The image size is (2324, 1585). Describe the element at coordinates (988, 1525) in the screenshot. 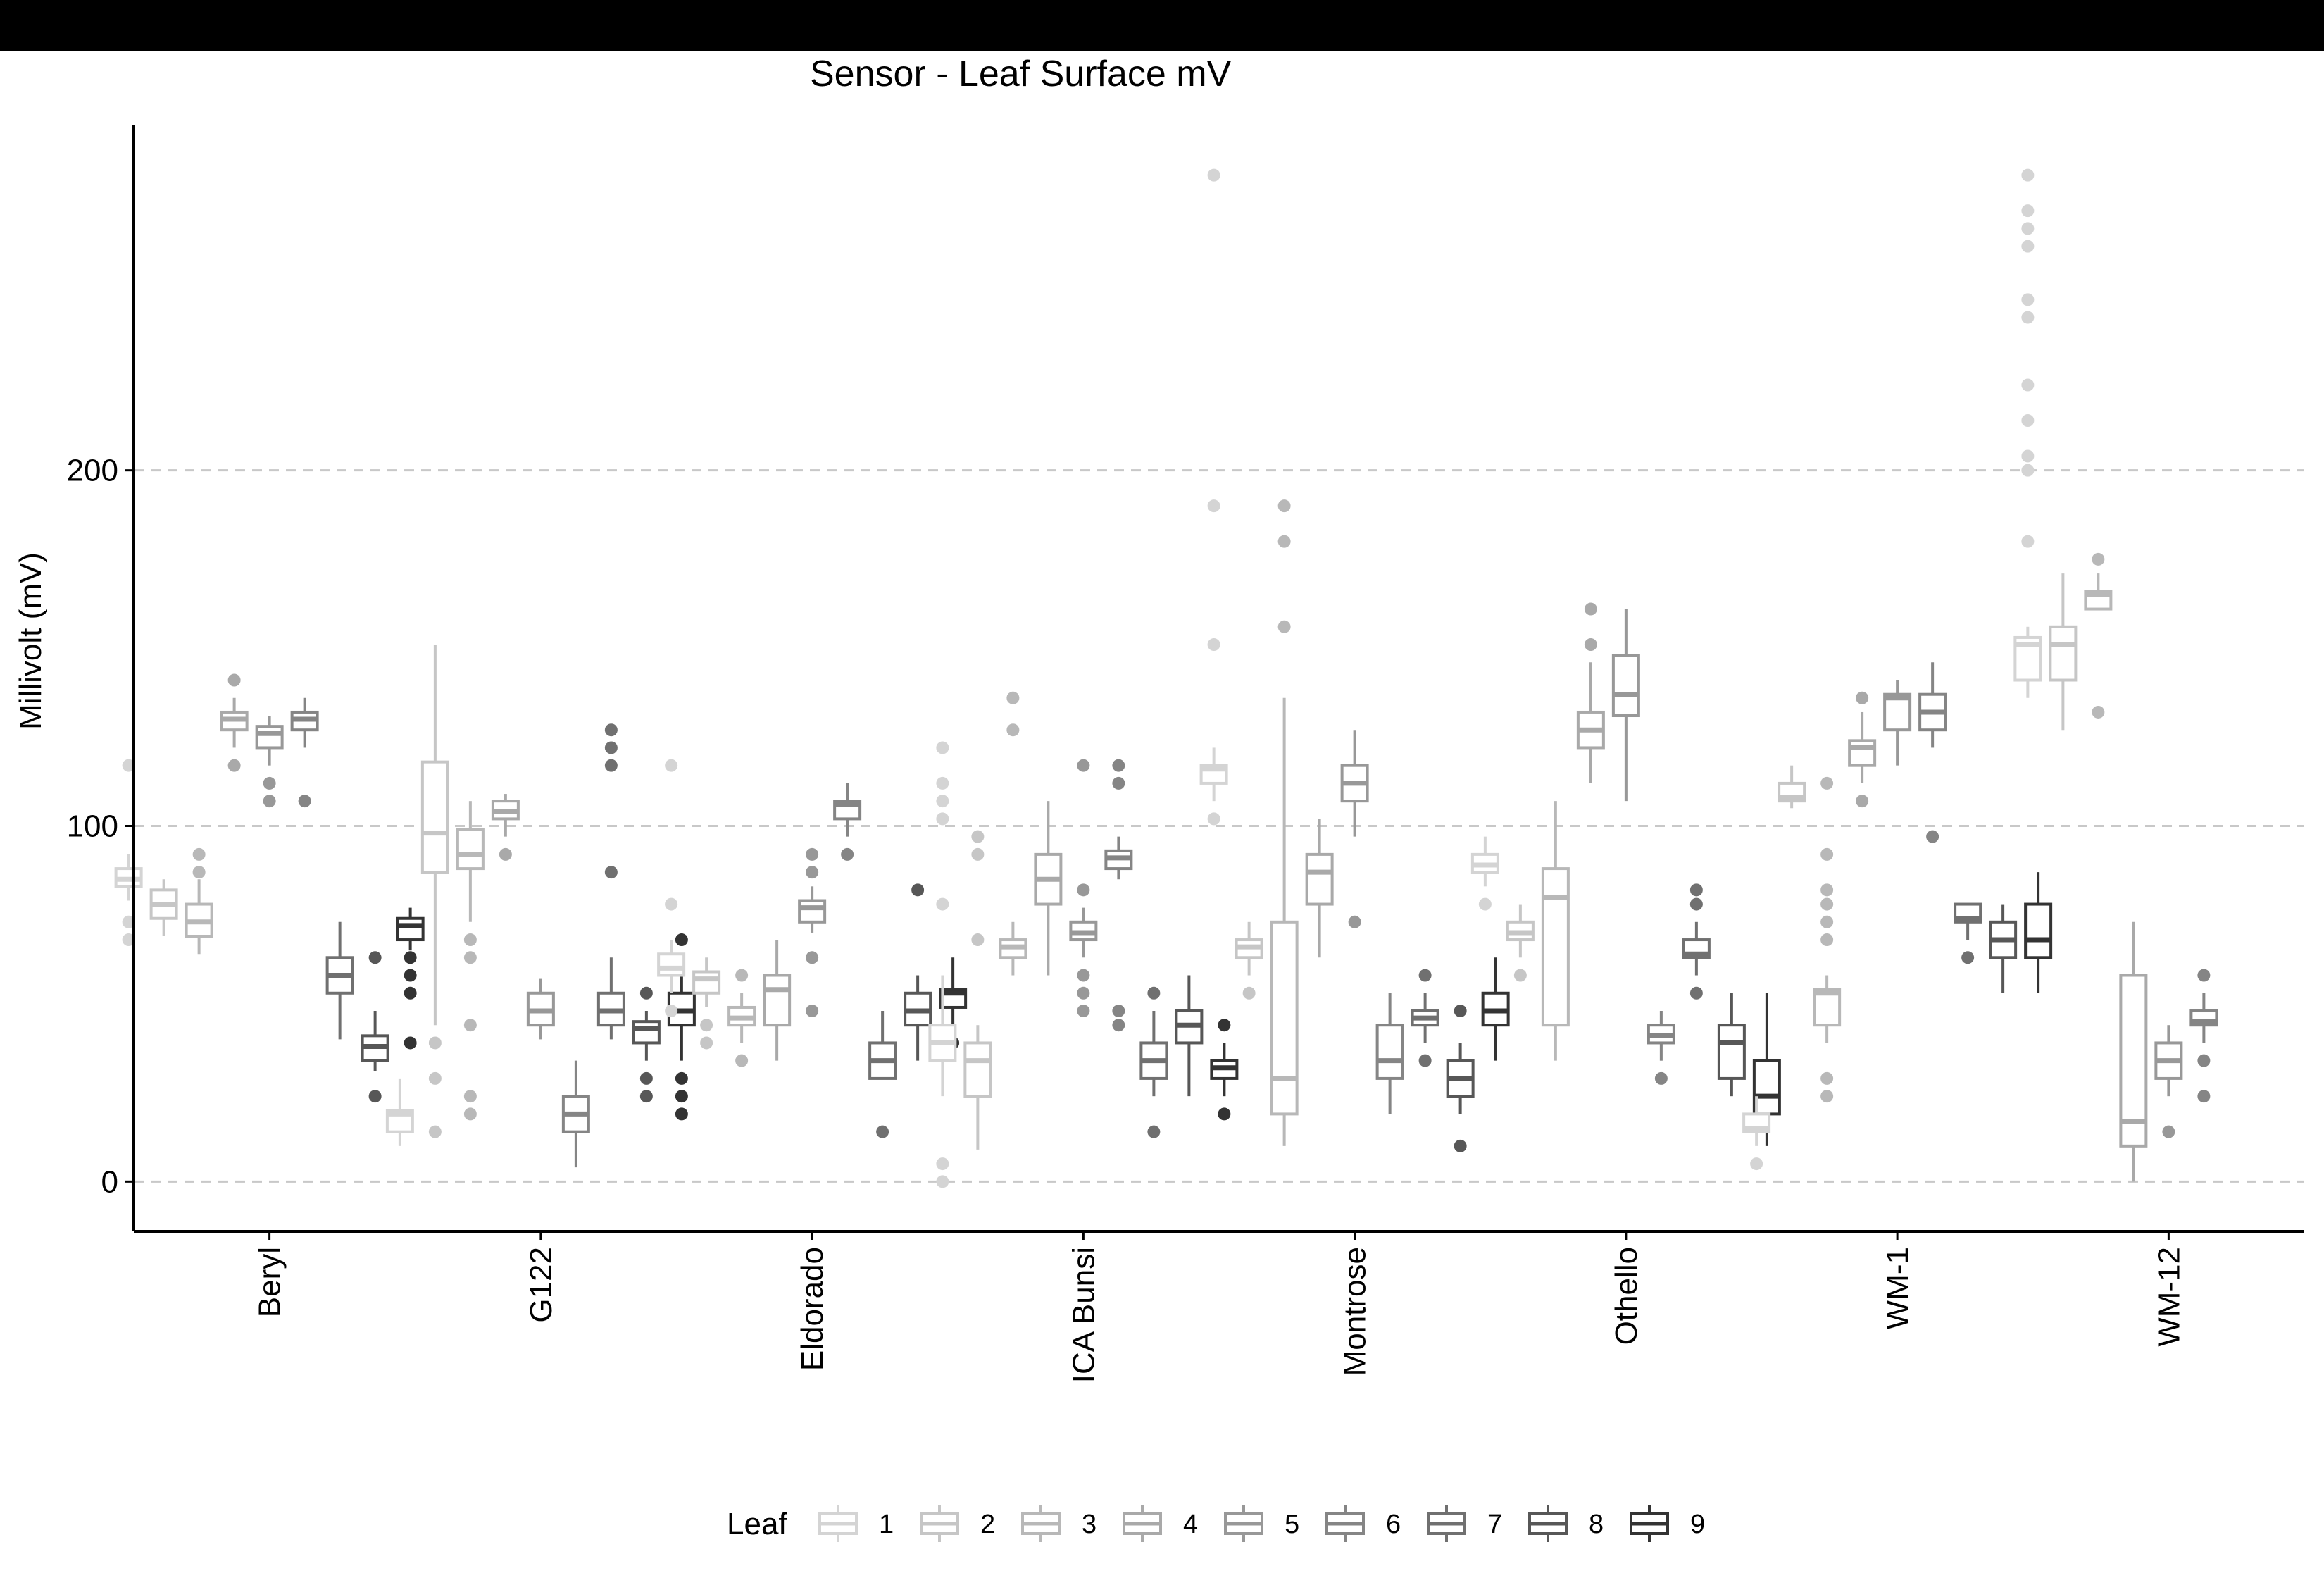

I see `legend-label: 2` at that location.